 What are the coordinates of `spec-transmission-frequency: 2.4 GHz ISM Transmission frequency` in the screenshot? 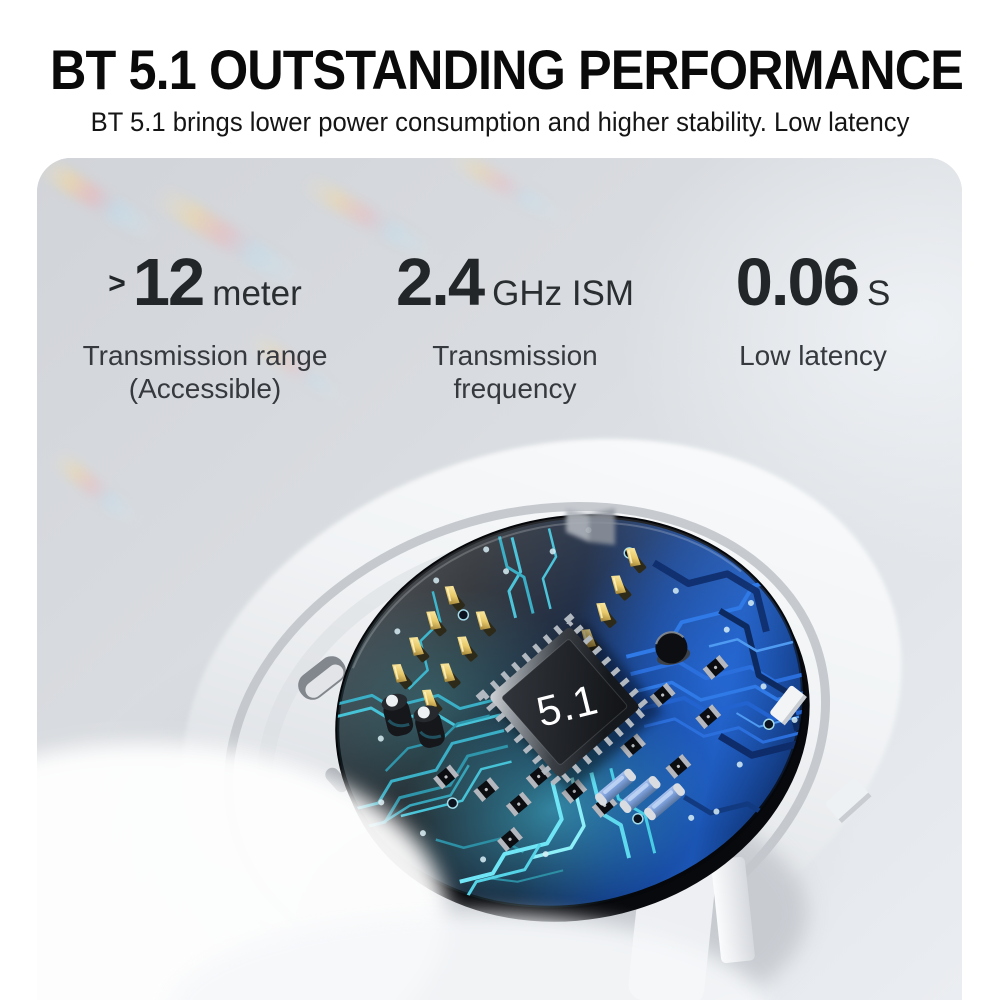 It's located at (515, 327).